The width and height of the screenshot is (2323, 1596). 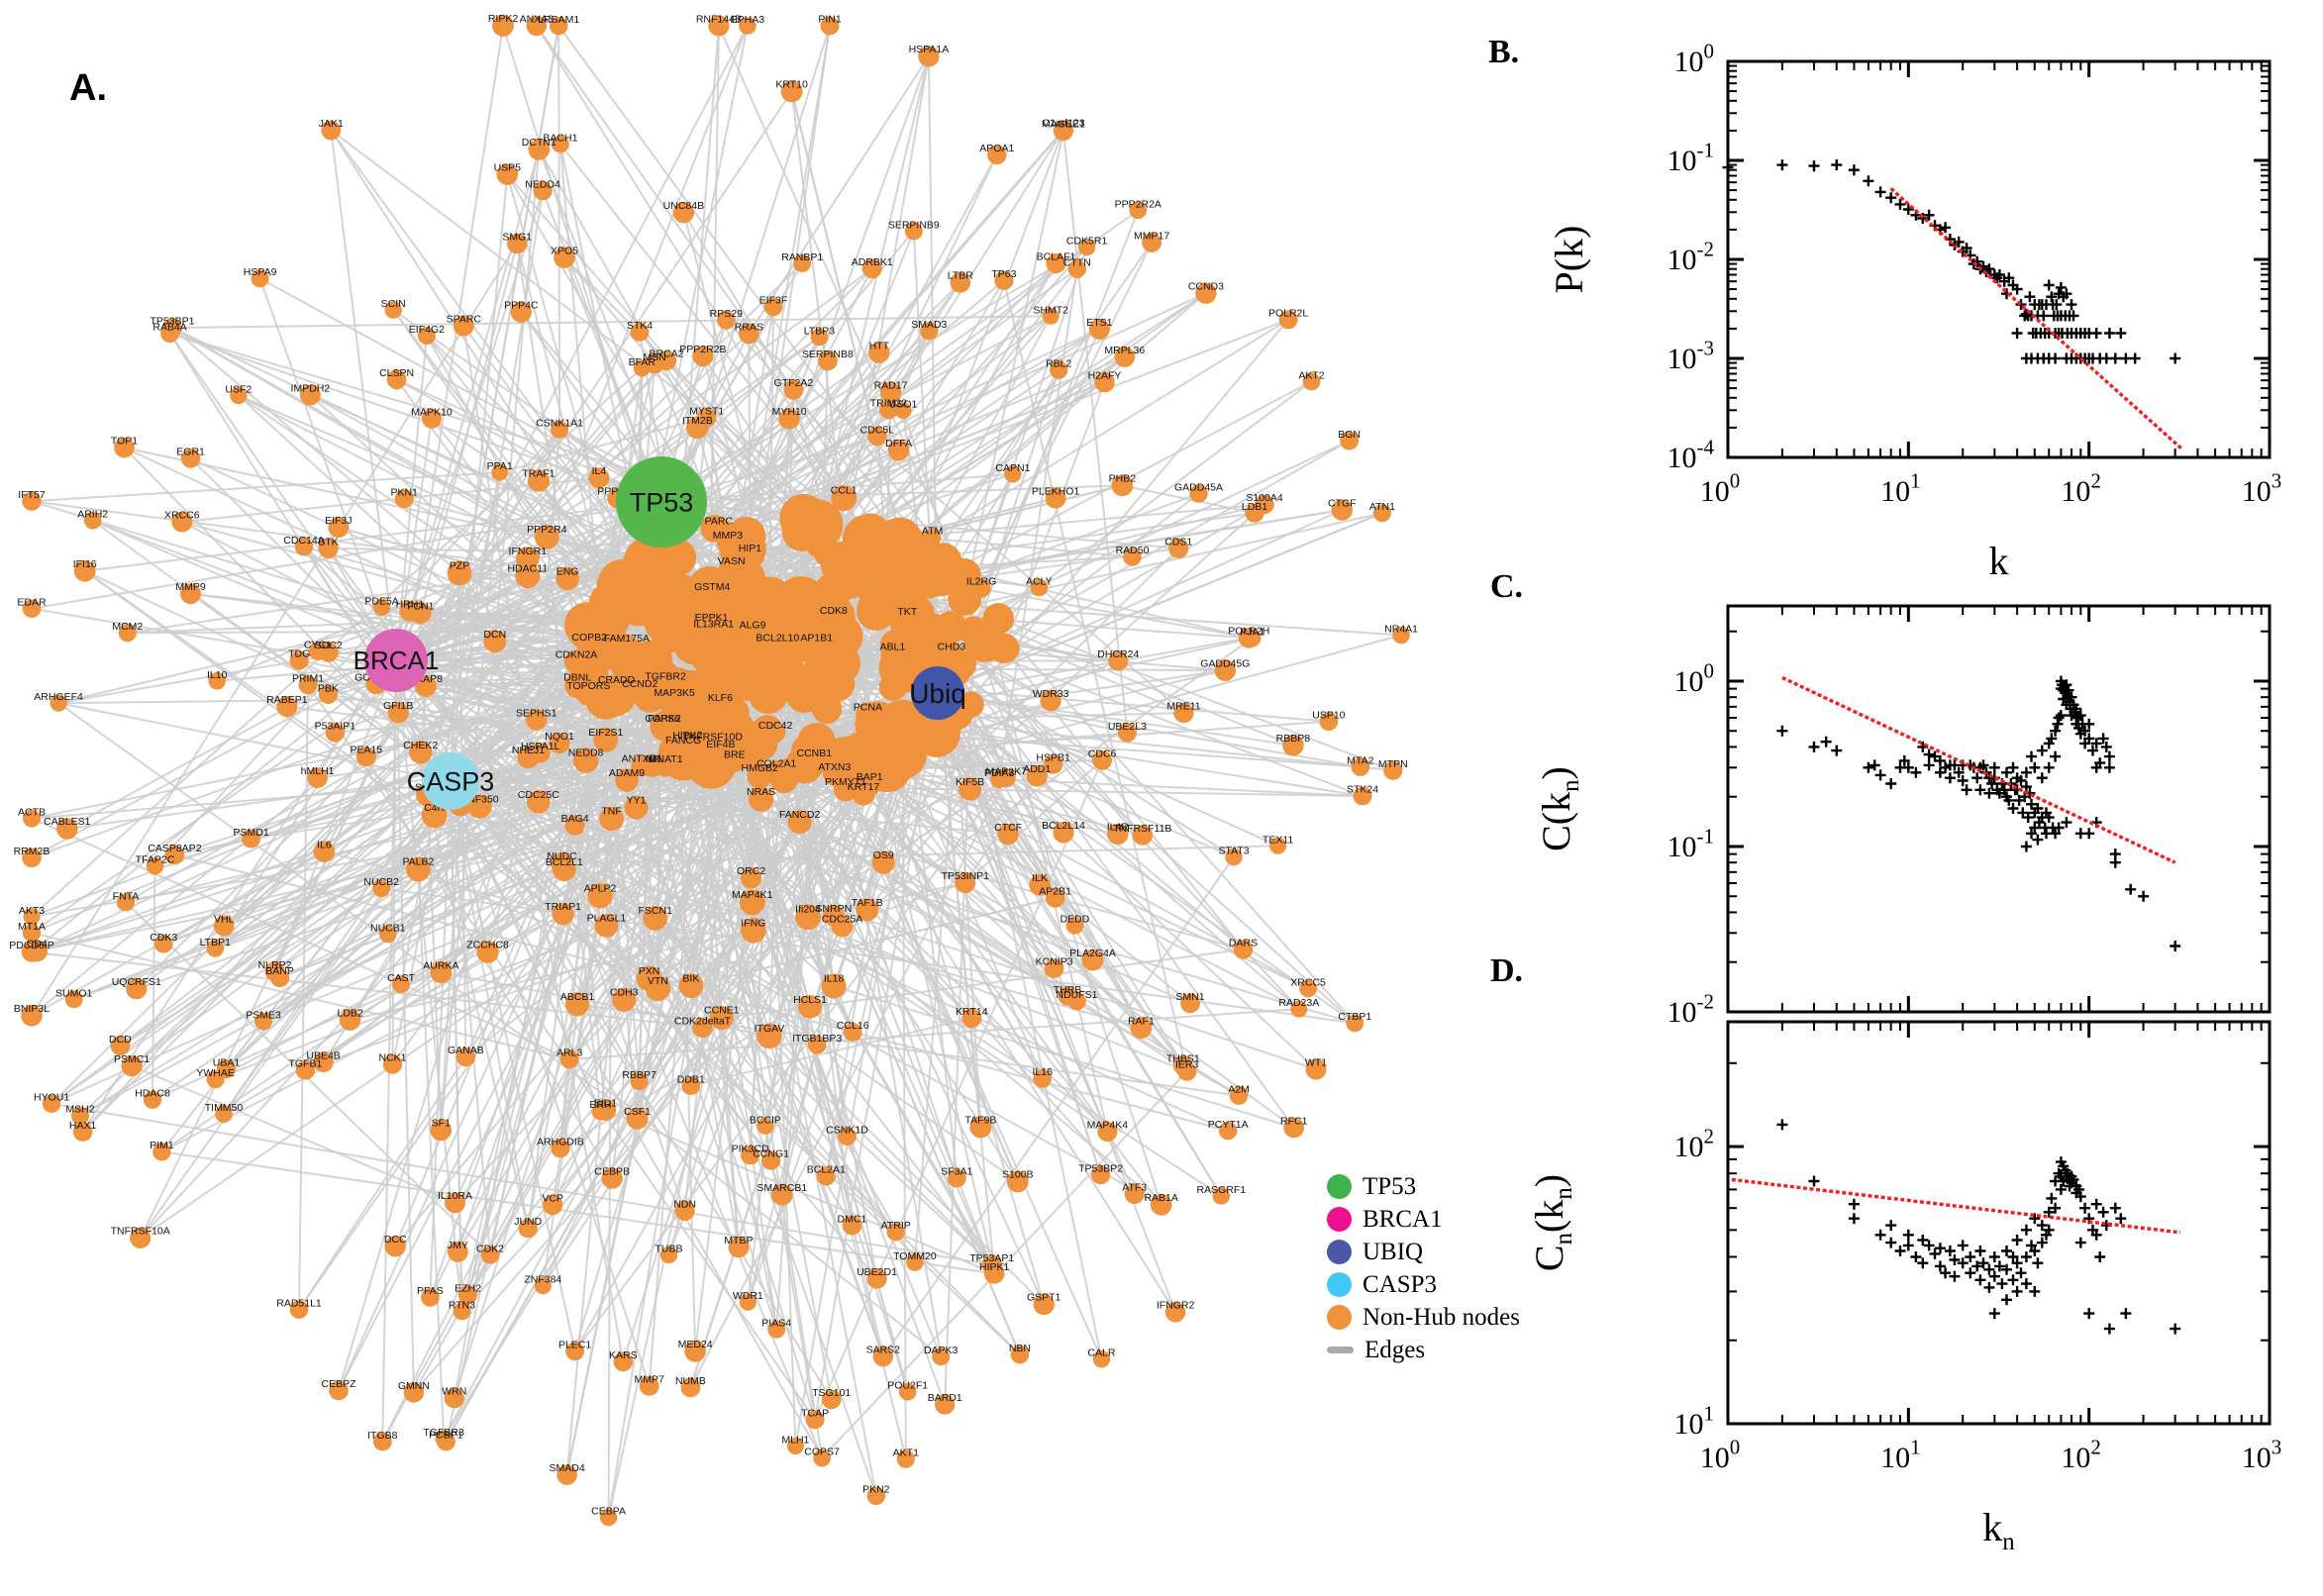 I want to click on gene-label: MLH1, so click(x=795, y=1440).